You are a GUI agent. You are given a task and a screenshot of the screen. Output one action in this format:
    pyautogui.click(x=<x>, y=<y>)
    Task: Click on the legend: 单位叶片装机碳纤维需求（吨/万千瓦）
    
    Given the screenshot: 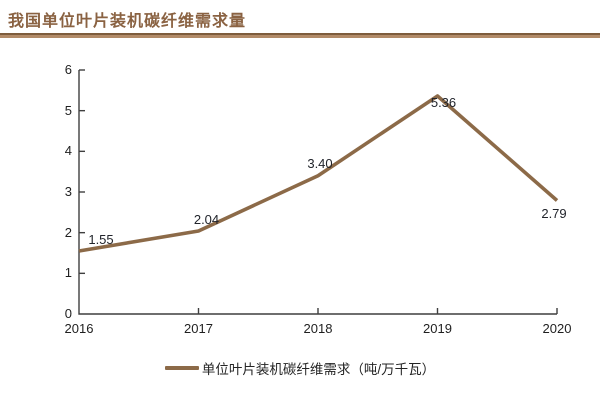 What is the action you would take?
    pyautogui.click(x=300, y=368)
    